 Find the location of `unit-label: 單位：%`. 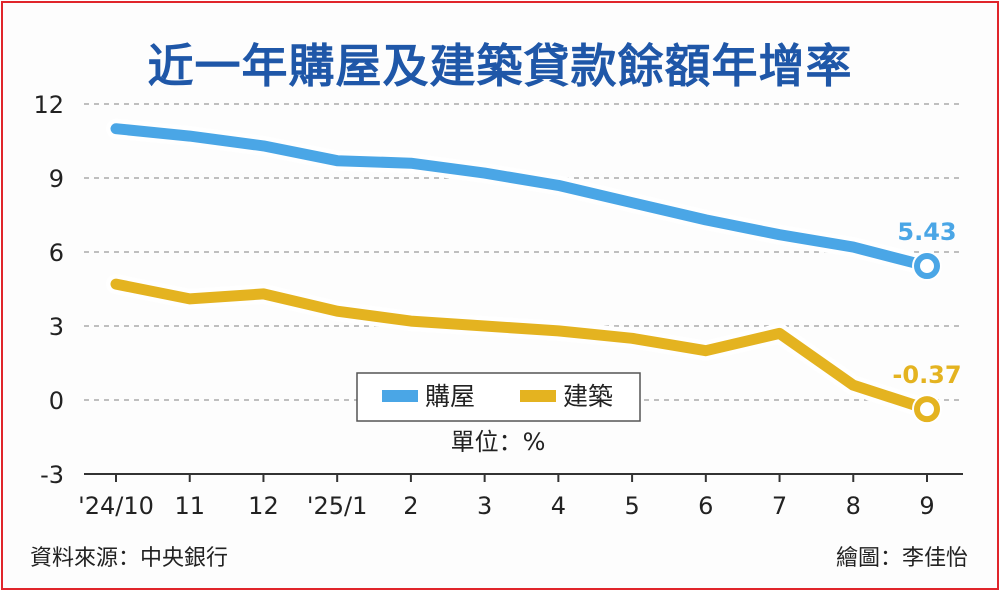

unit-label: 單位：% is located at coordinates (498, 442).